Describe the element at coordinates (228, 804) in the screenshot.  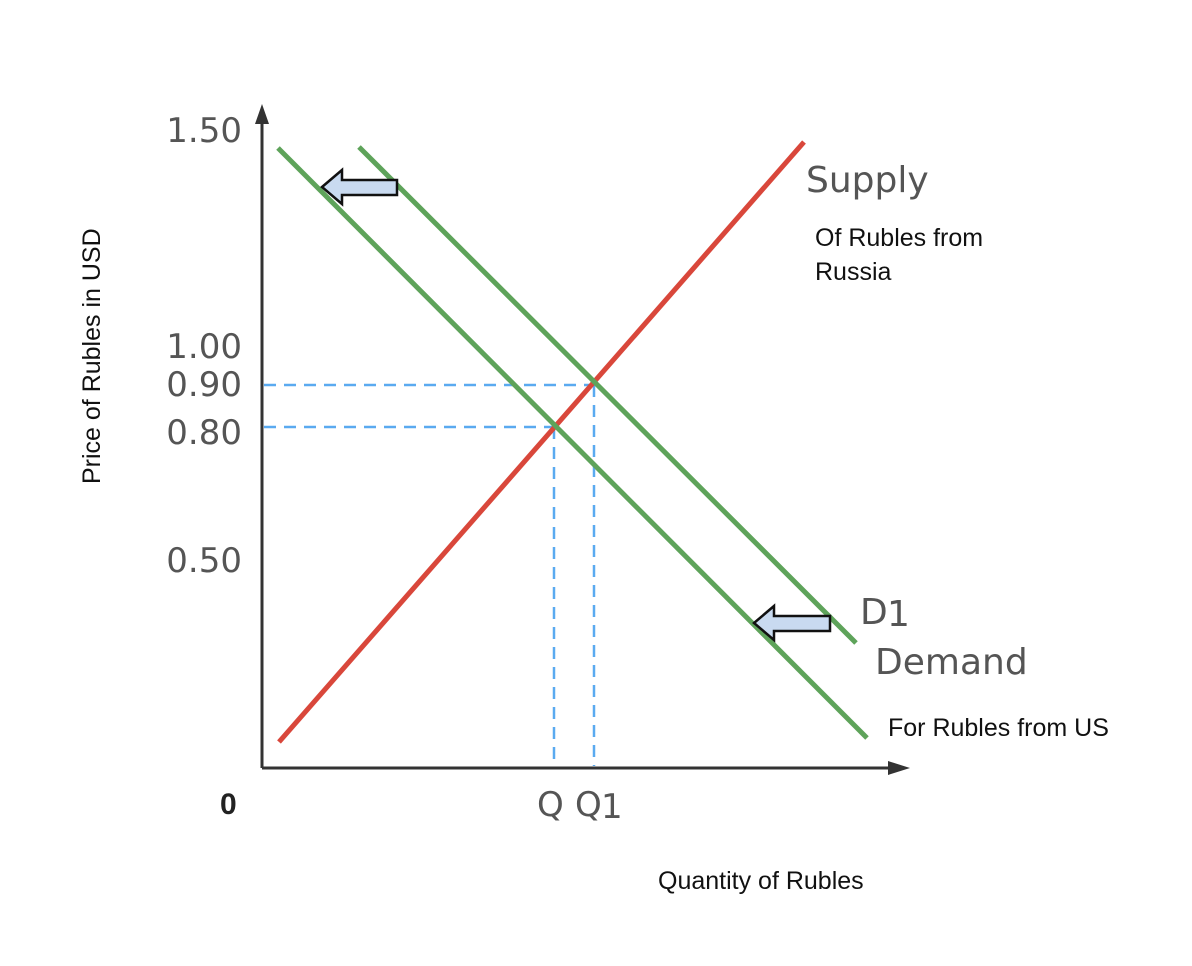
I see `origin-label: 0` at that location.